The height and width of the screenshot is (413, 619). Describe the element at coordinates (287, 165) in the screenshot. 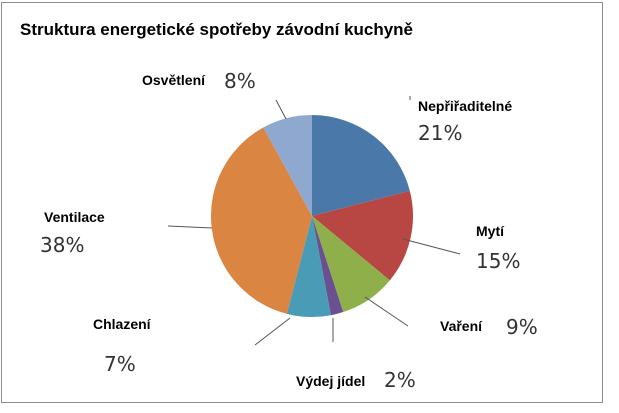

I see `pie-slice-osvětlení` at that location.